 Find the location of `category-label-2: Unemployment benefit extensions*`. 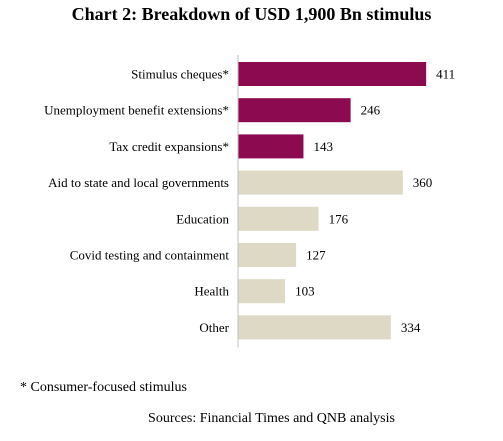

category-label-2: Unemployment benefit extensions* is located at coordinates (136, 110).